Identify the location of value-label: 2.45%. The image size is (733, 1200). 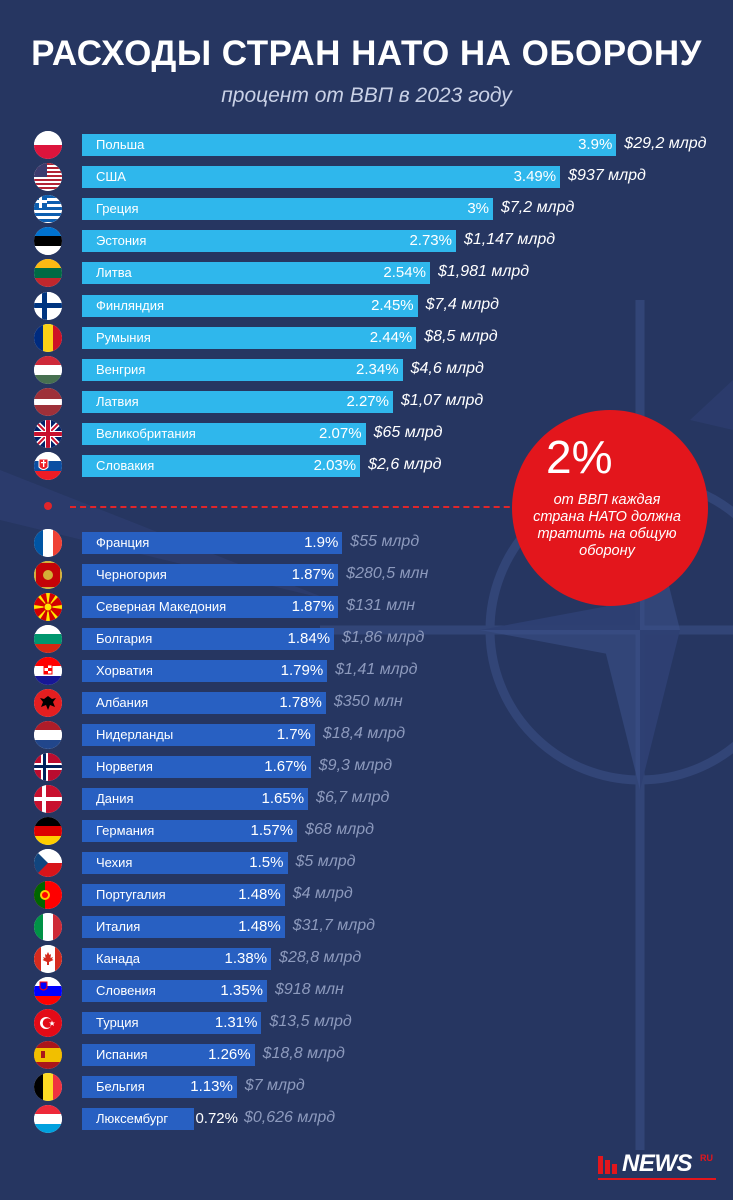
(392, 305).